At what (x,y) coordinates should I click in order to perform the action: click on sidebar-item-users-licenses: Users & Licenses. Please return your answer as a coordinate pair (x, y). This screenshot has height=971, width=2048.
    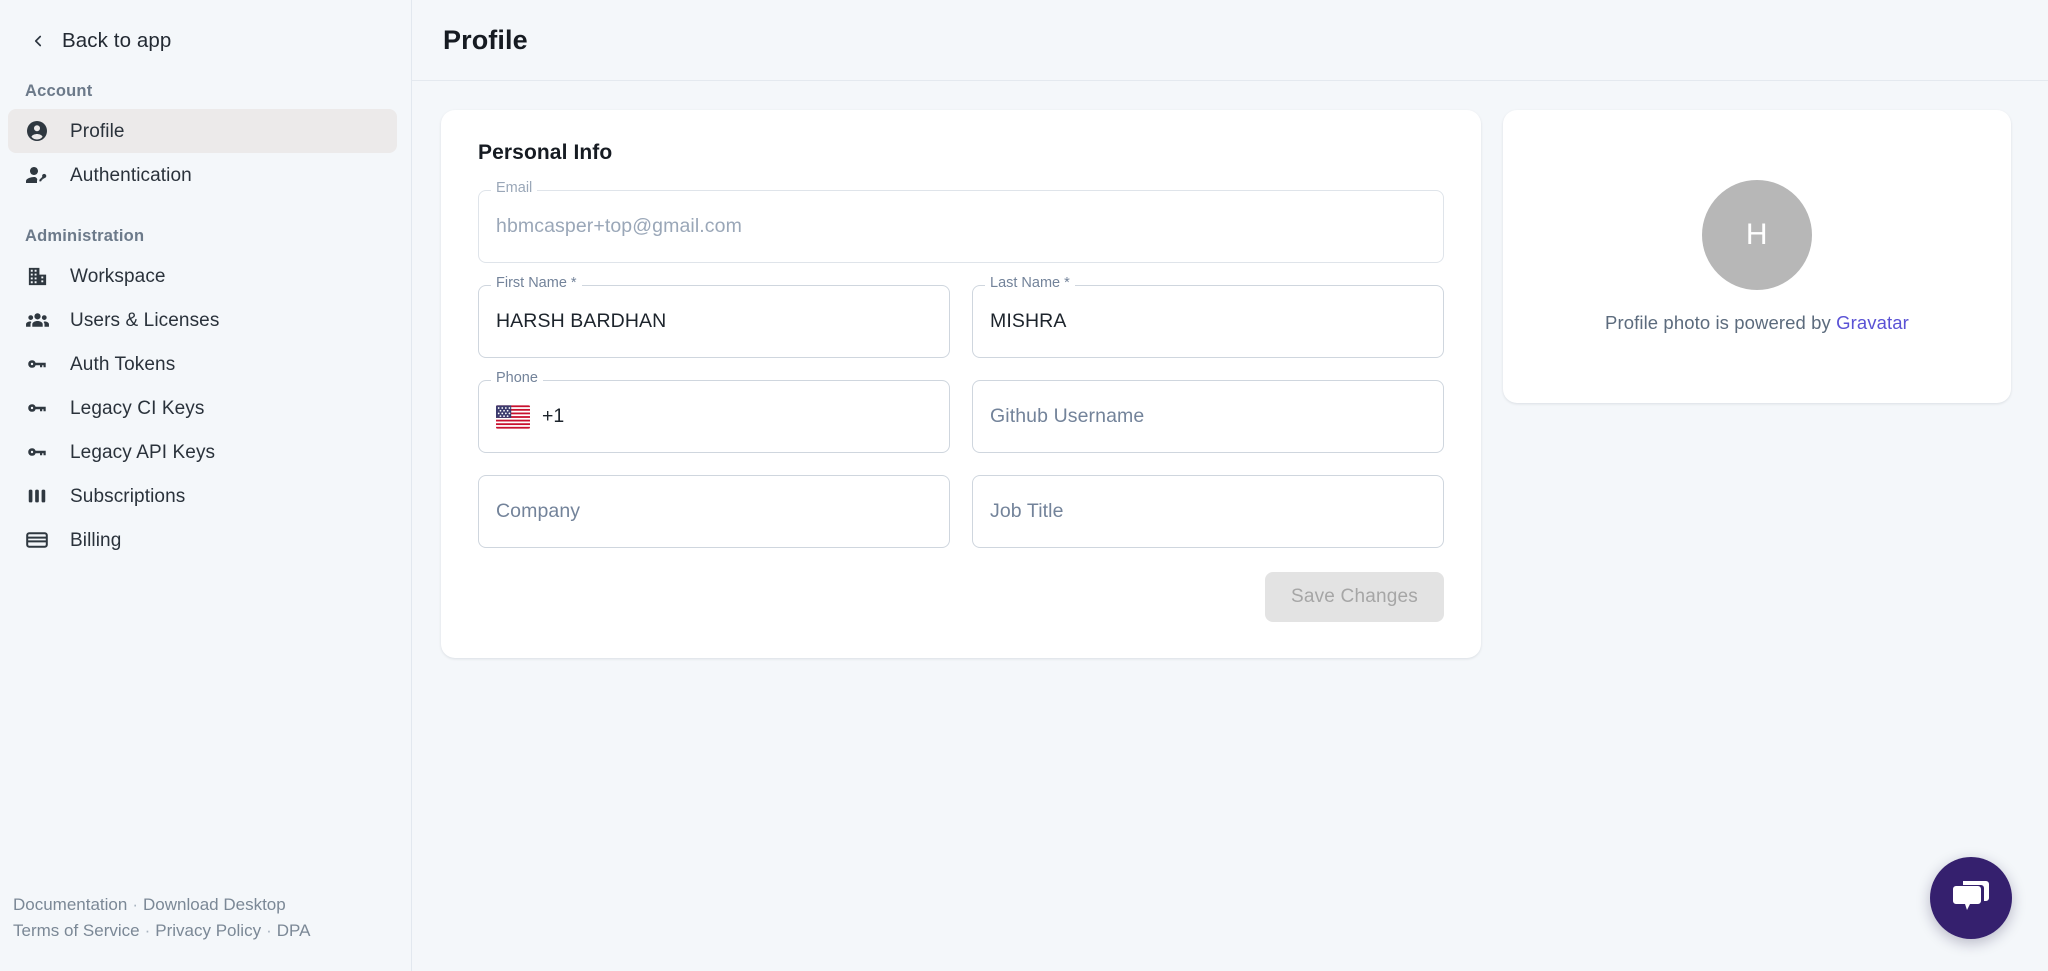
    Looking at the image, I should click on (202, 320).